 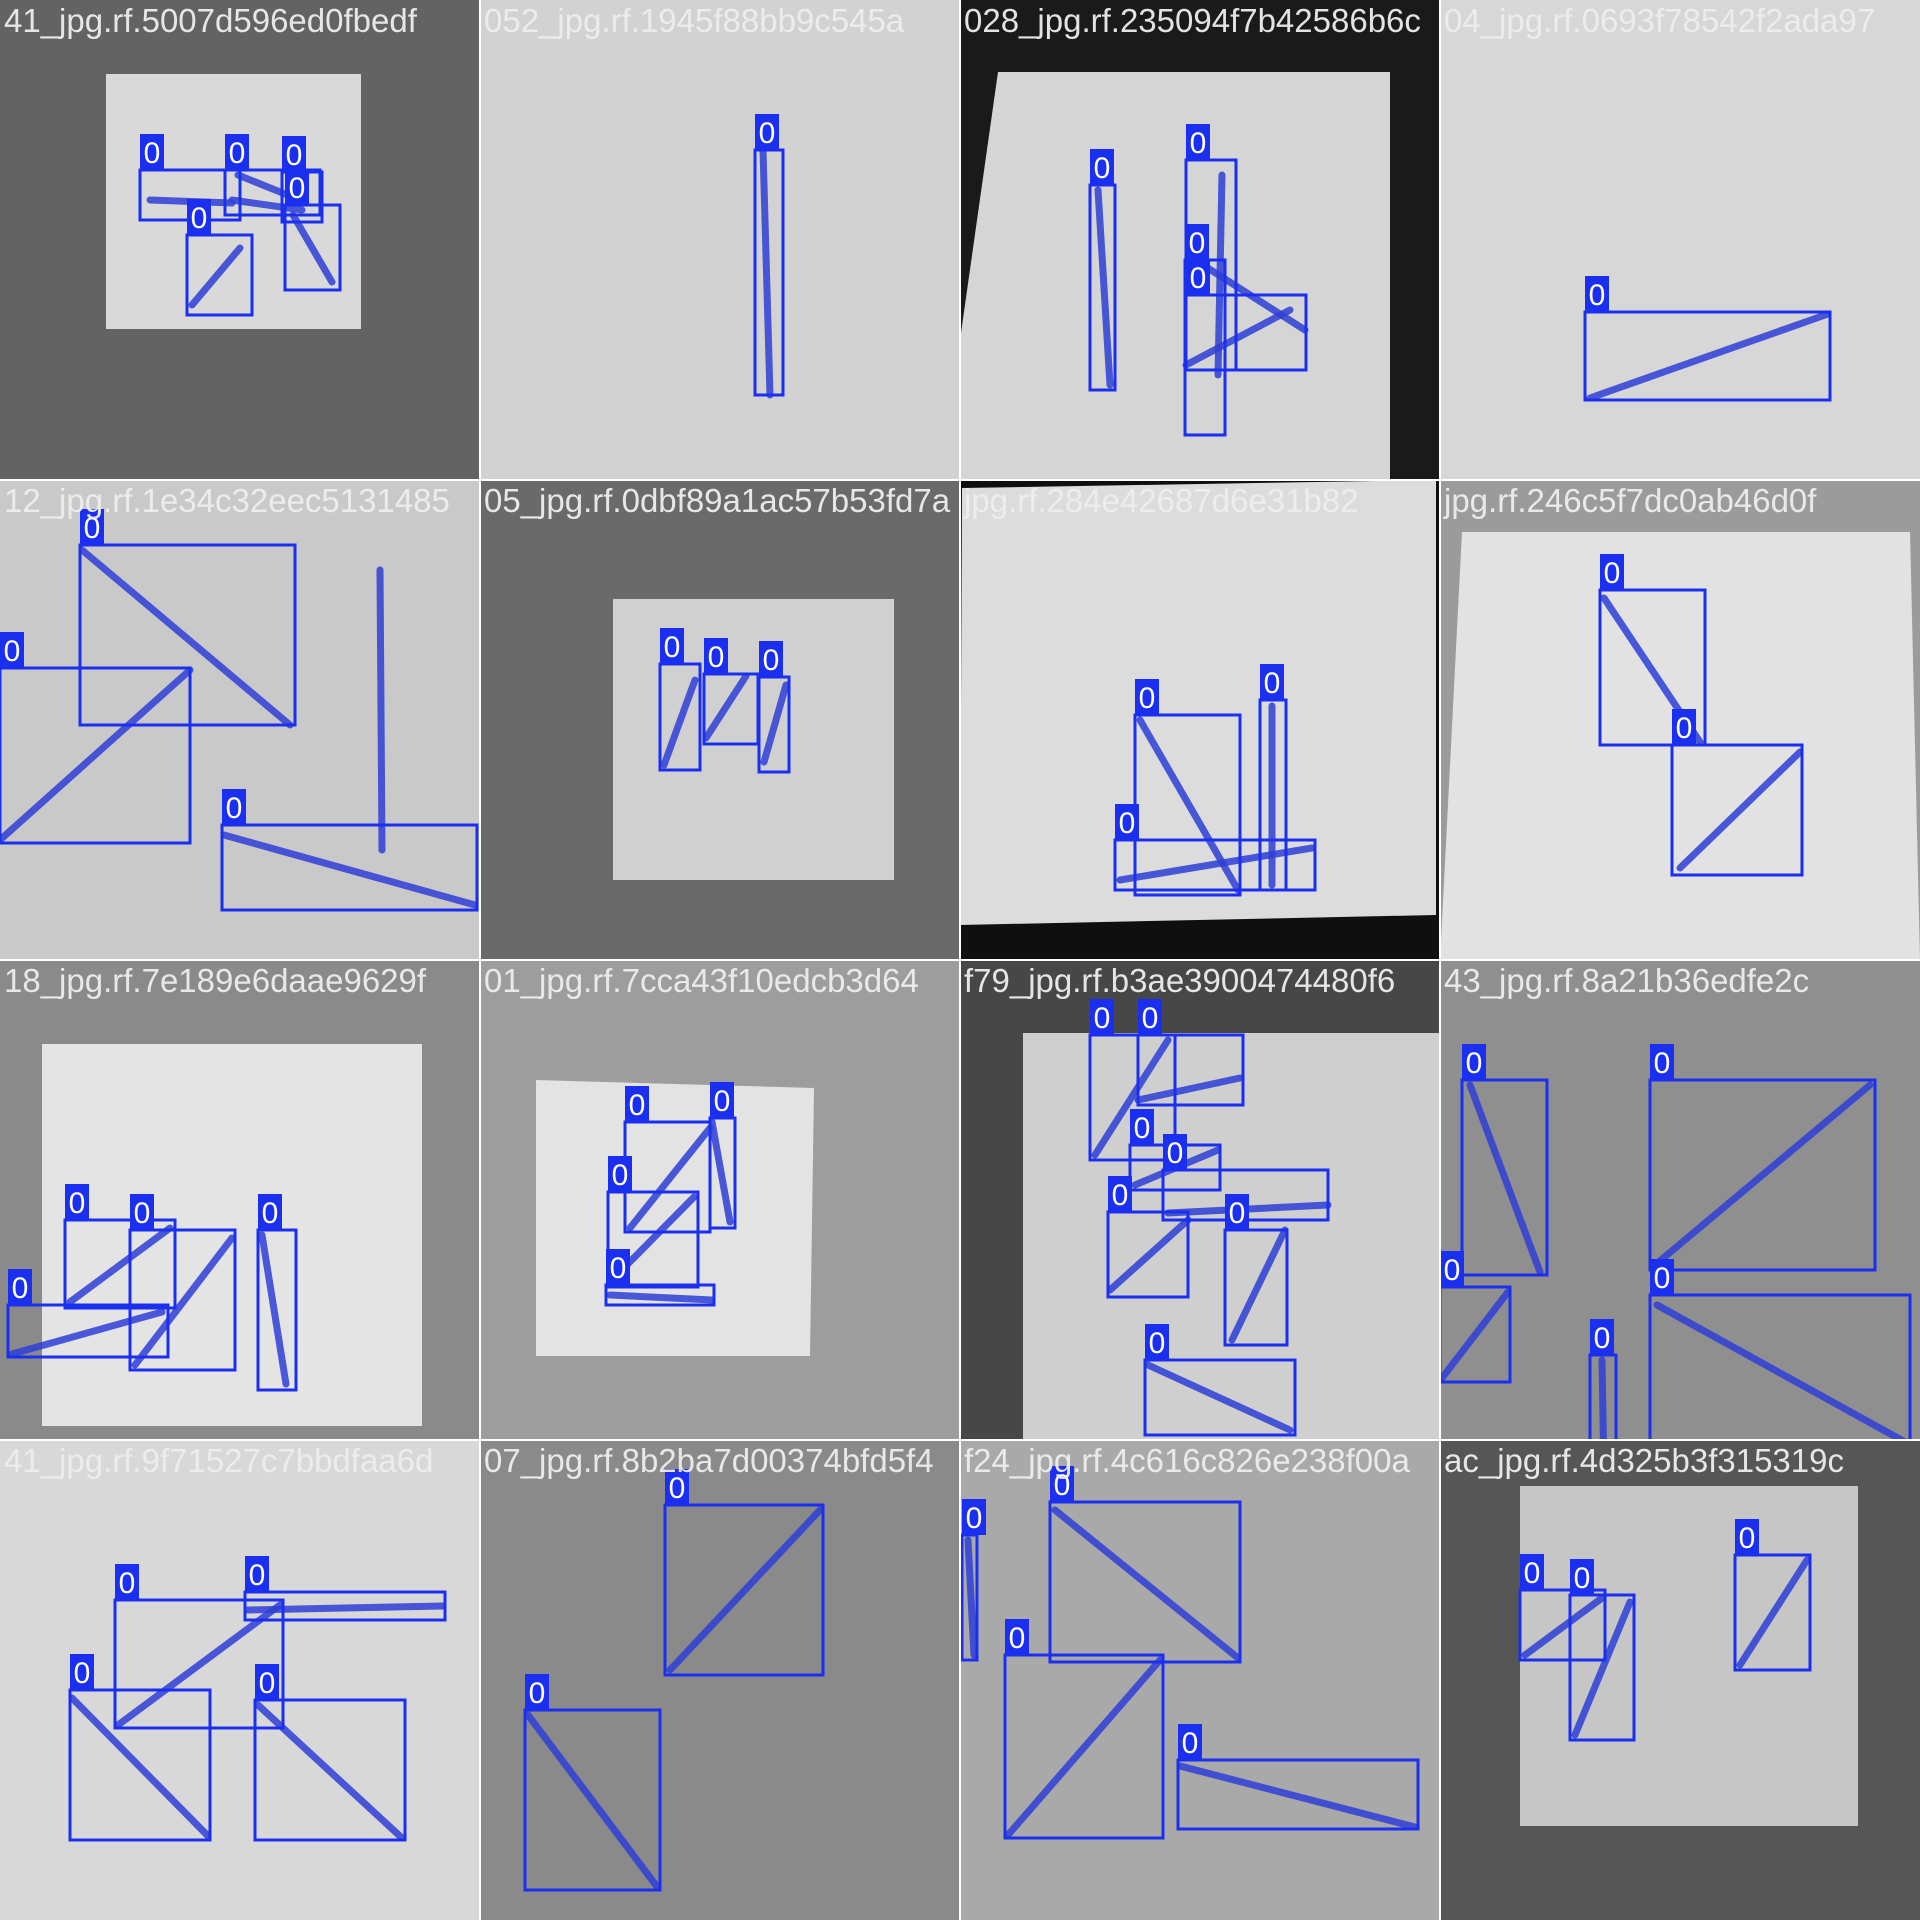 I want to click on paper-sheet, so click(x=1231, y=1236).